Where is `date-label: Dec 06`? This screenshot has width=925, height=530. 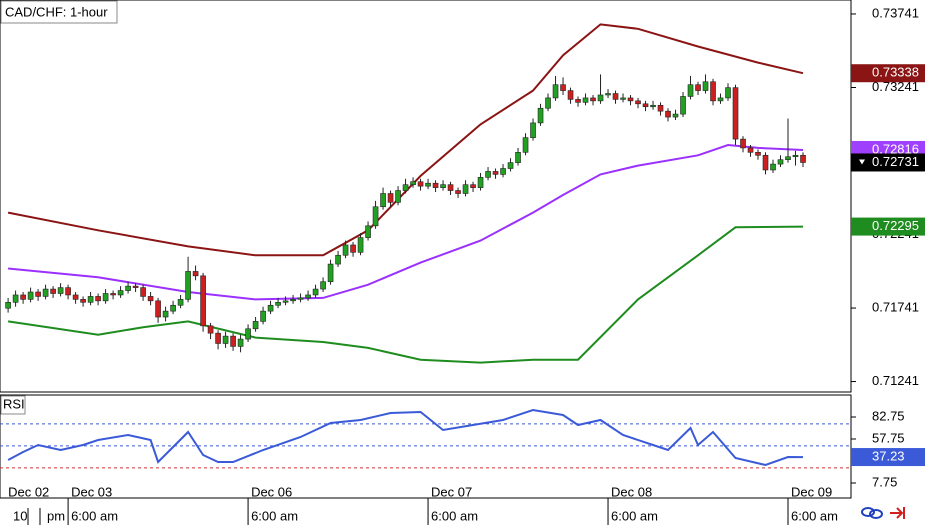
date-label: Dec 06 is located at coordinates (271, 491).